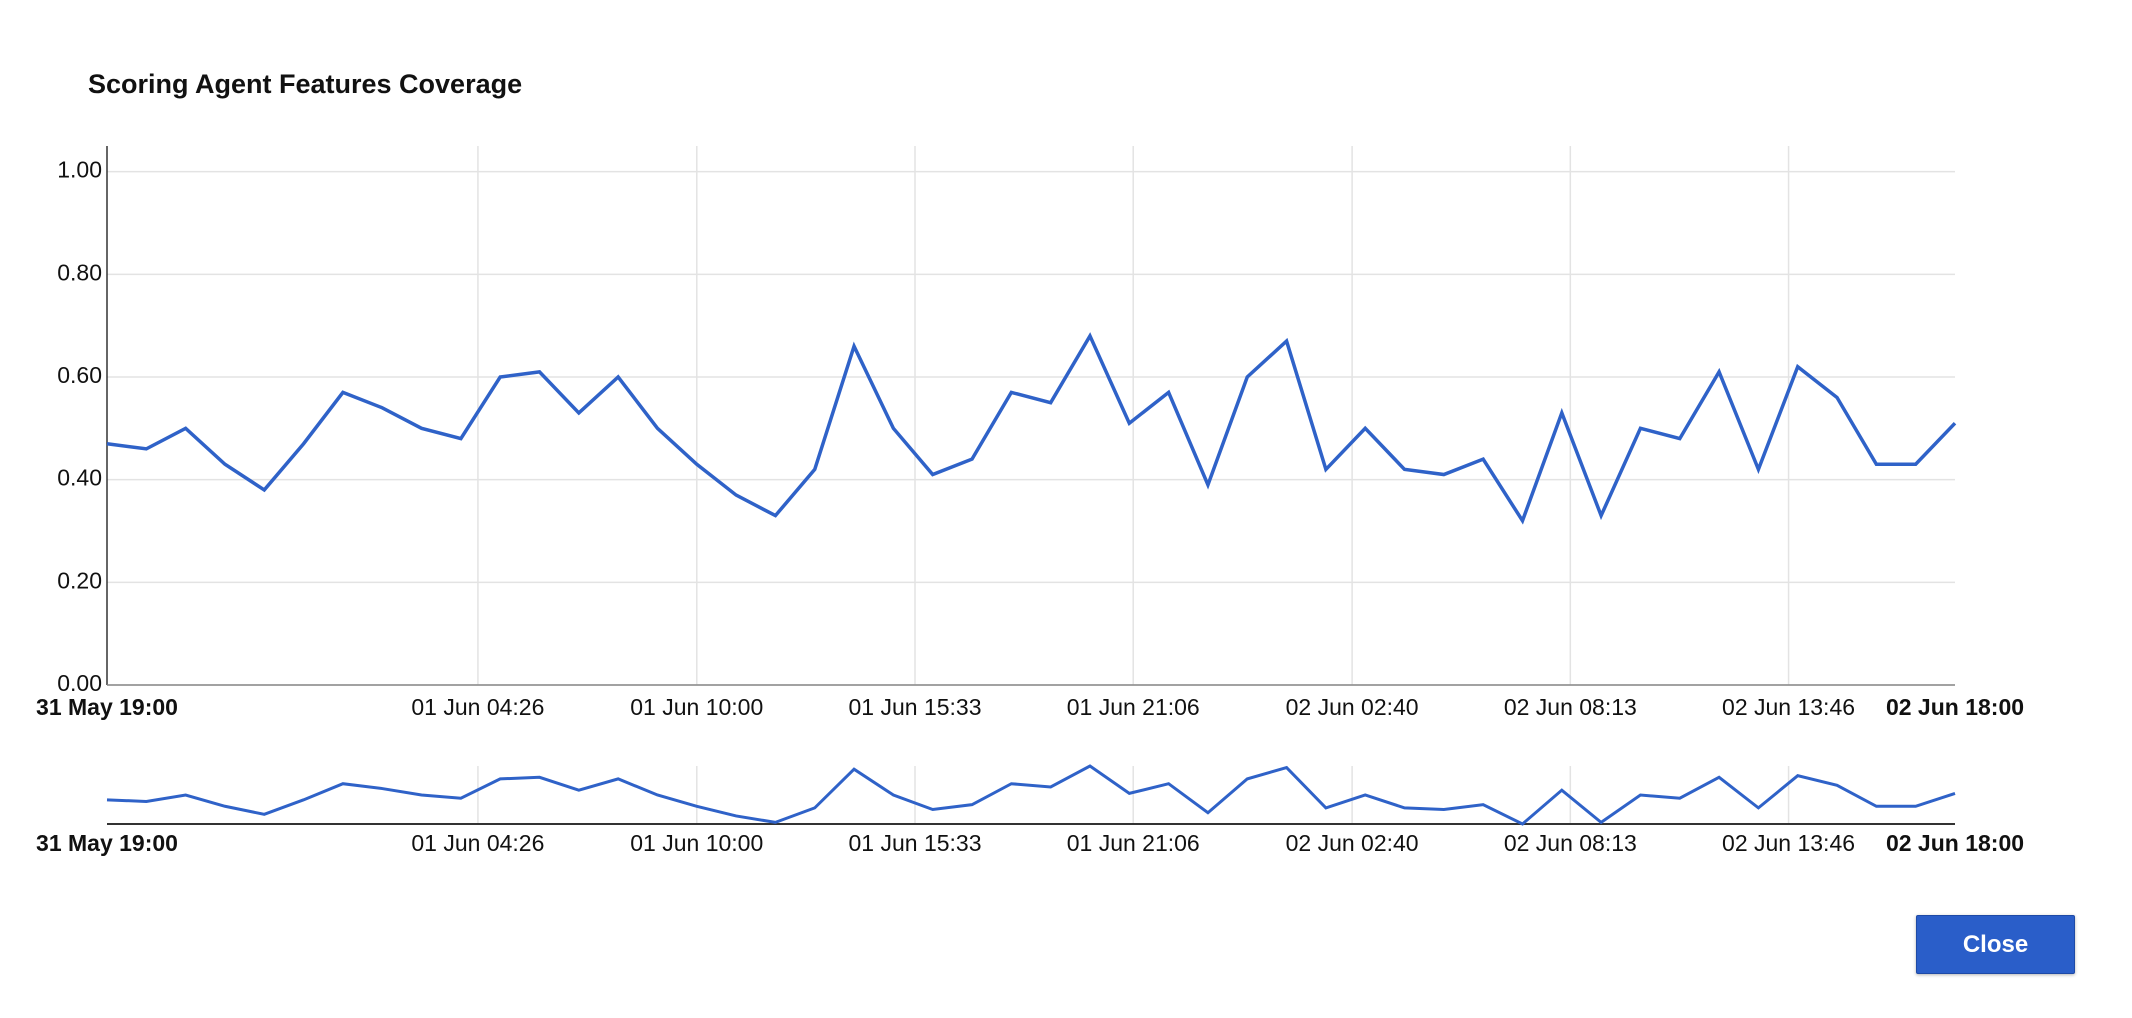 The width and height of the screenshot is (2132, 1018). I want to click on navigator-tick-label: 01 Jun 15:33, so click(915, 843).